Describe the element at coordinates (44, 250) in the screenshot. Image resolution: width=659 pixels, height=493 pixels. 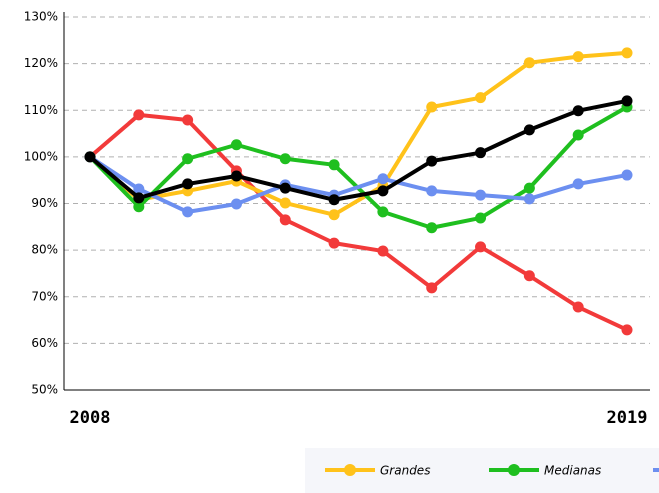
I see `y-tick-label: 80%` at that location.